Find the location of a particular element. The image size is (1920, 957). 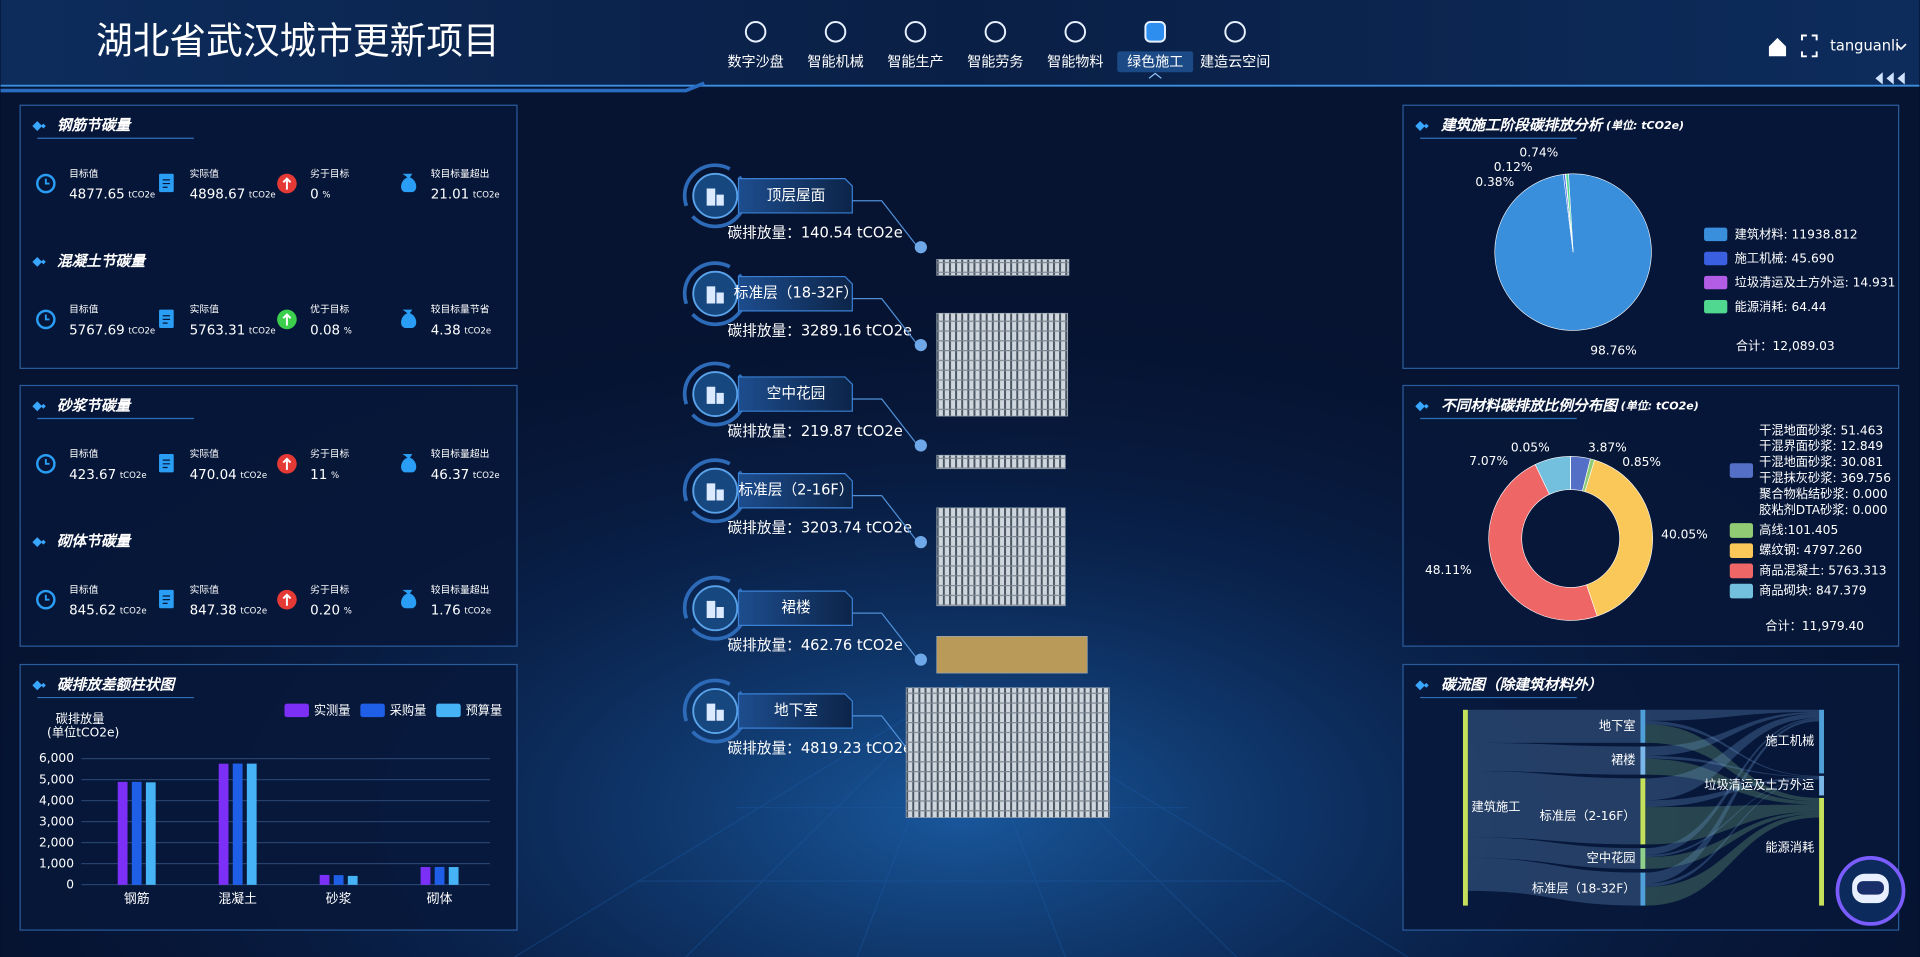

building-model is located at coordinates (1001, 557).